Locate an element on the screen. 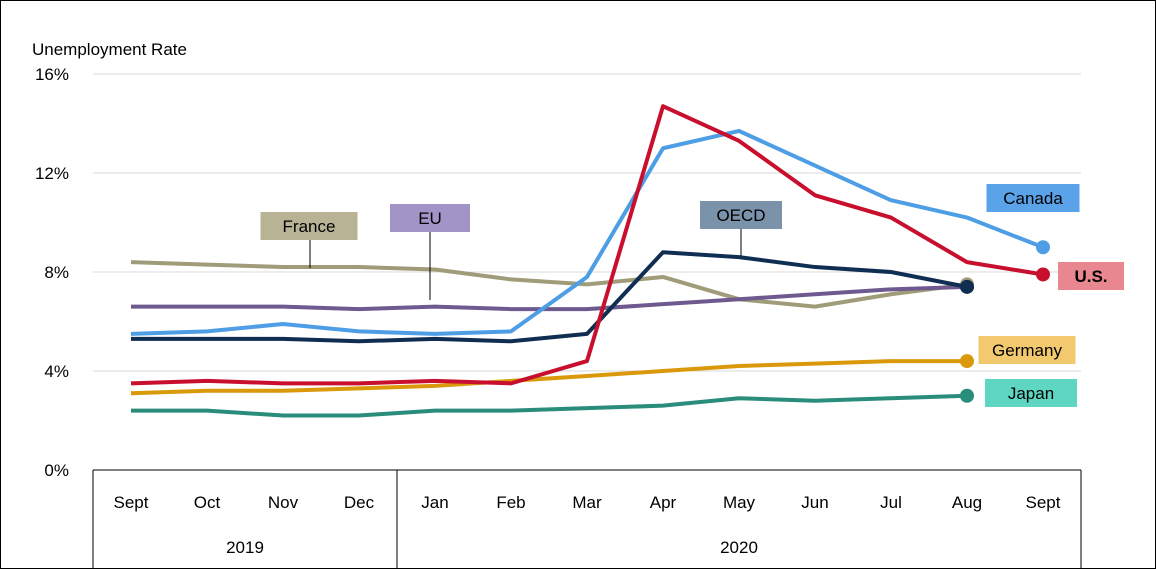 The image size is (1156, 569). series-japan is located at coordinates (552, 403).